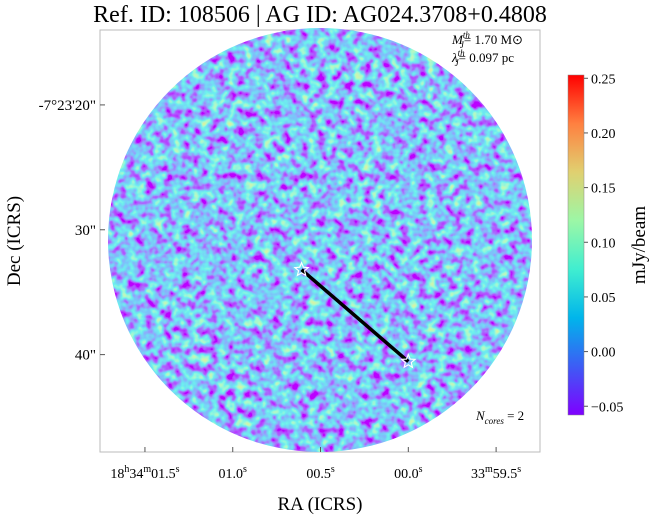 The height and width of the screenshot is (525, 654). Describe the element at coordinates (320, 473) in the screenshot. I see `x-tick-label: 00.5s` at that location.